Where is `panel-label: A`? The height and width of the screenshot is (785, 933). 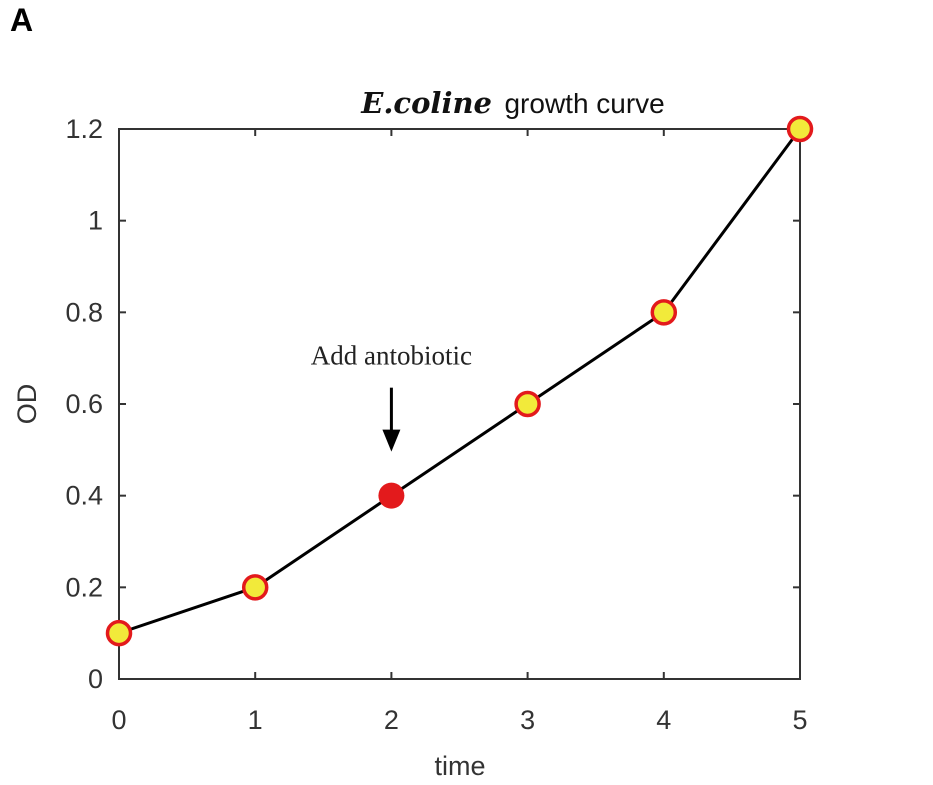
panel-label: A is located at coordinates (21, 20).